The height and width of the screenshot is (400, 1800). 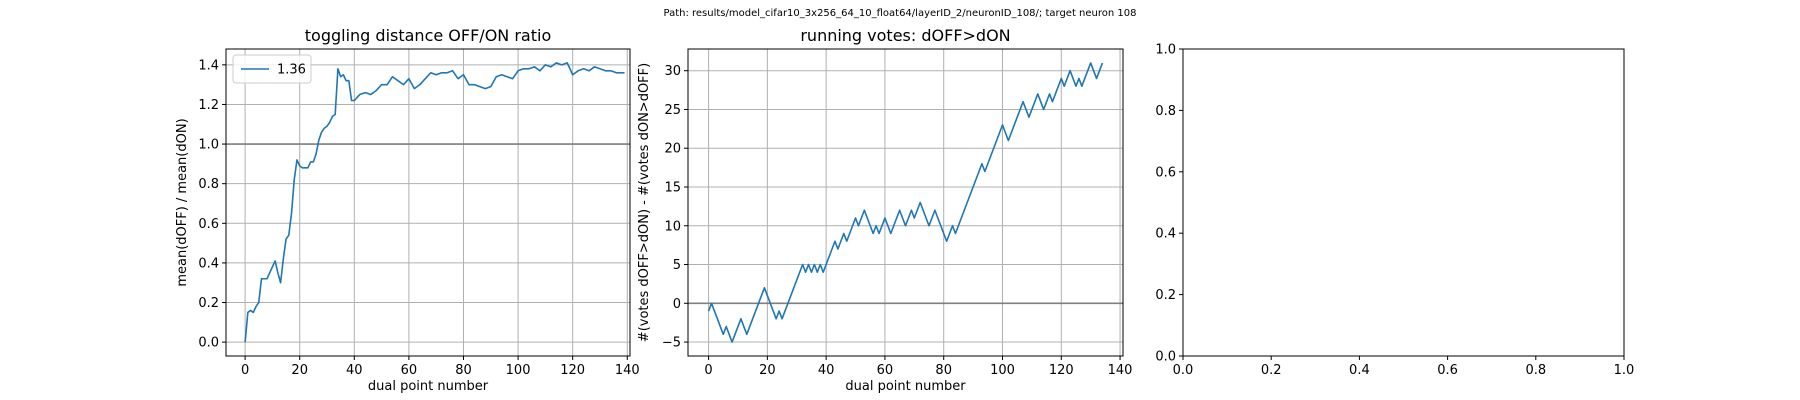 What do you see at coordinates (677, 304) in the screenshot?
I see `y-tick-label: 0` at bounding box center [677, 304].